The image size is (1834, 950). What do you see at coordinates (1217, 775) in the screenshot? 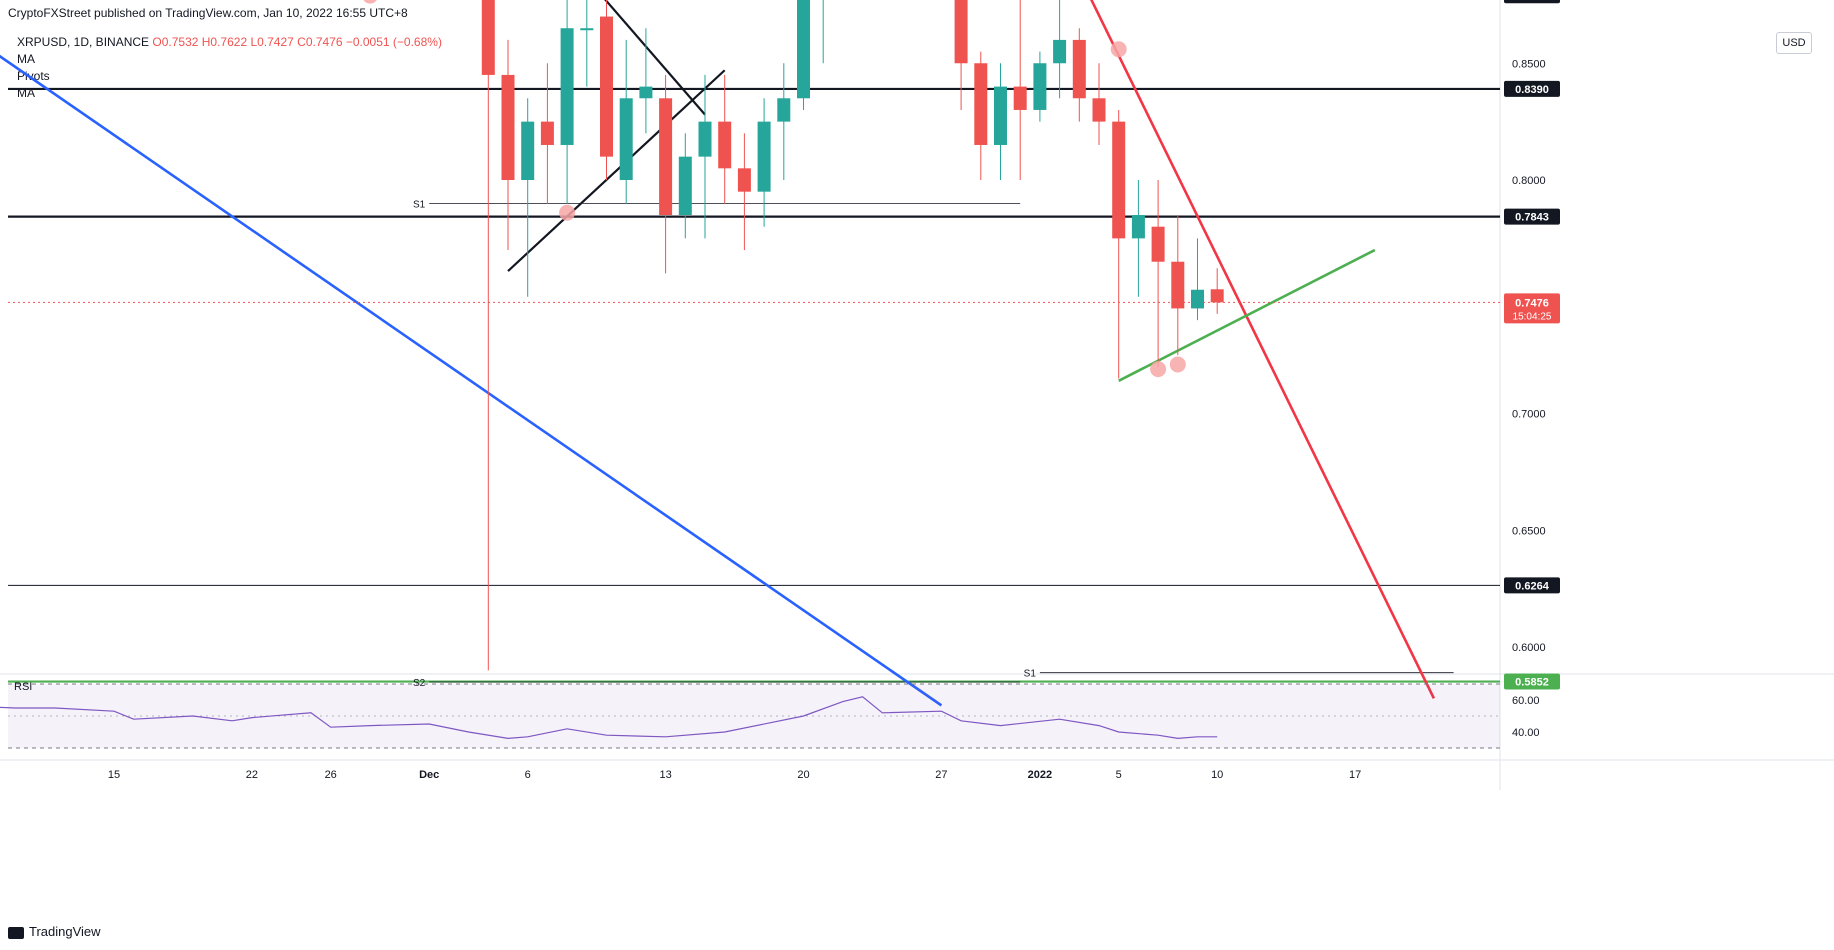
I see `time-tick-label: 10` at bounding box center [1217, 775].